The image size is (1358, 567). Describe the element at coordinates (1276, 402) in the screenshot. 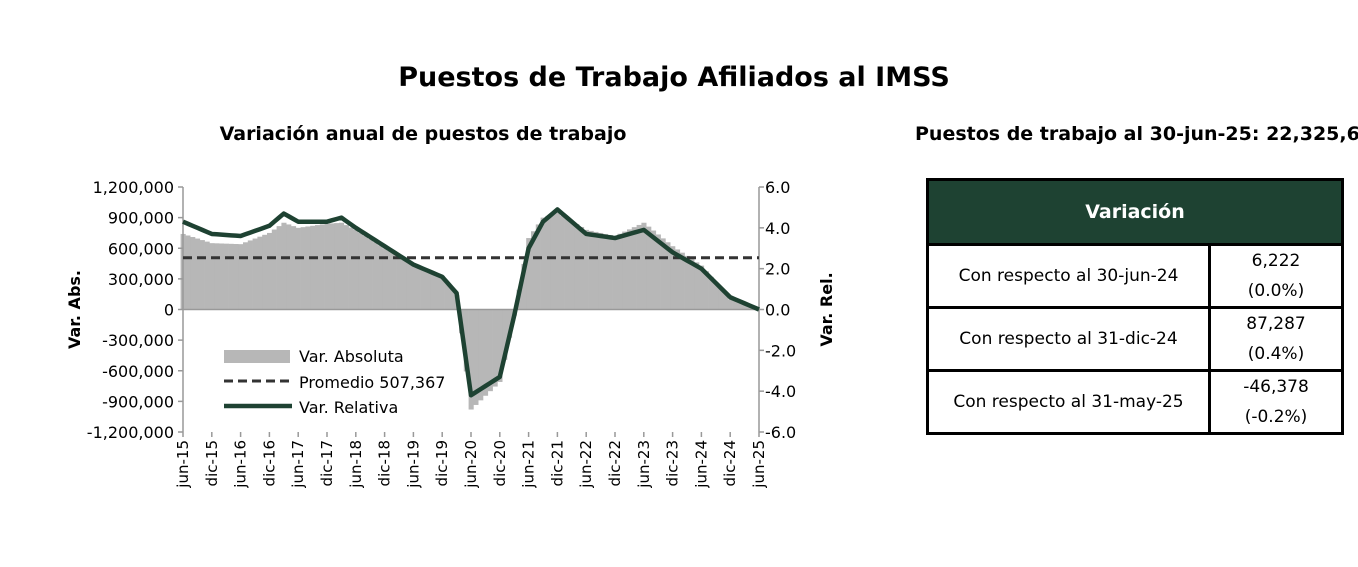

I see `row-value: -46,378 (-0.2%)` at that location.